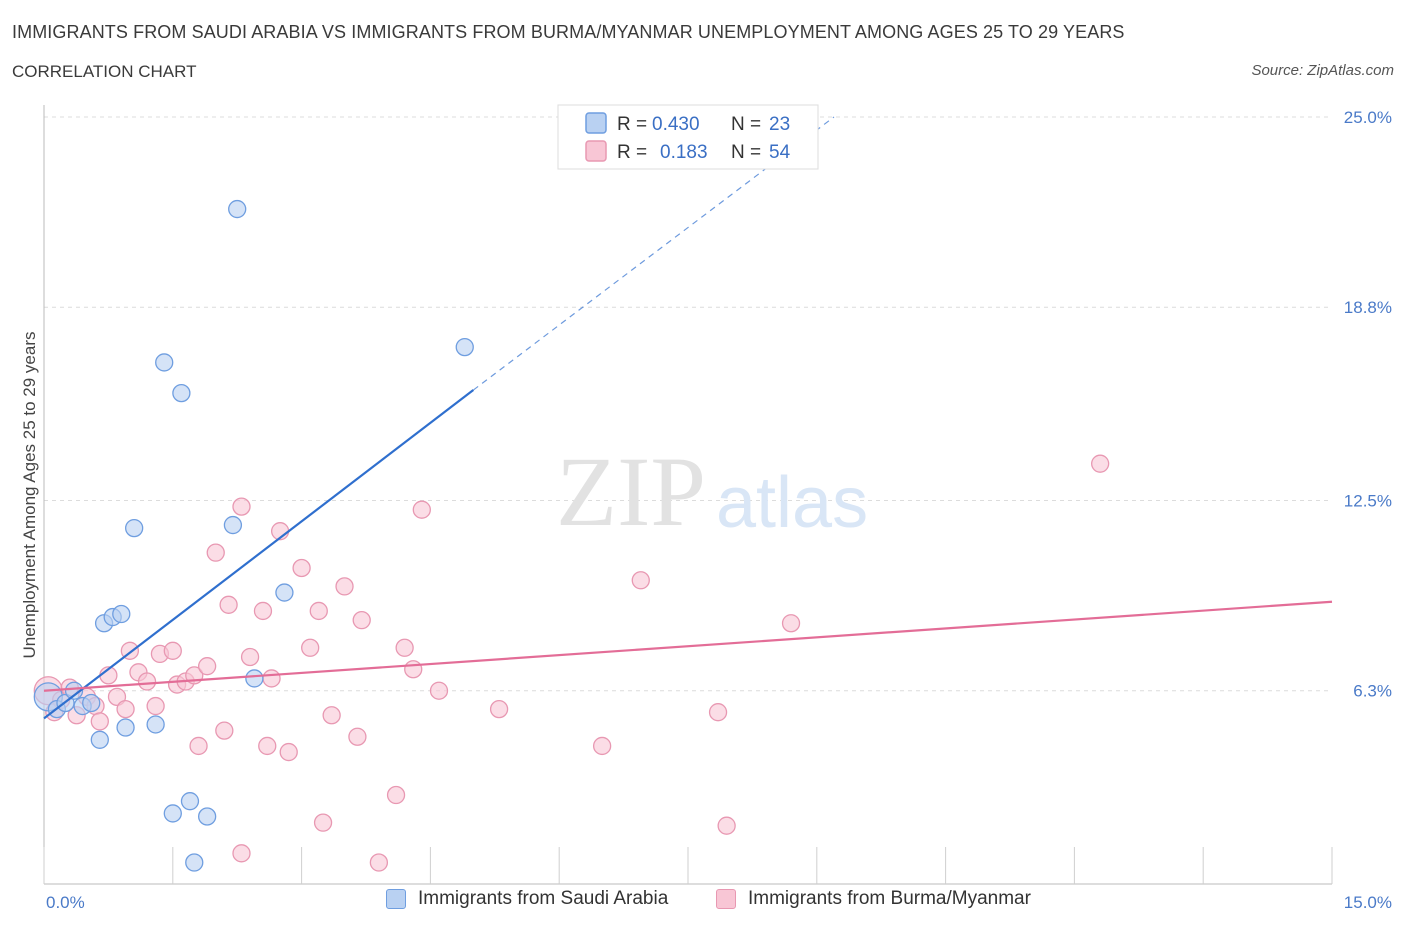 Image resolution: width=1406 pixels, height=930 pixels. What do you see at coordinates (676, 124) in the screenshot?
I see `legend-r-value-blue: 0.430` at bounding box center [676, 124].